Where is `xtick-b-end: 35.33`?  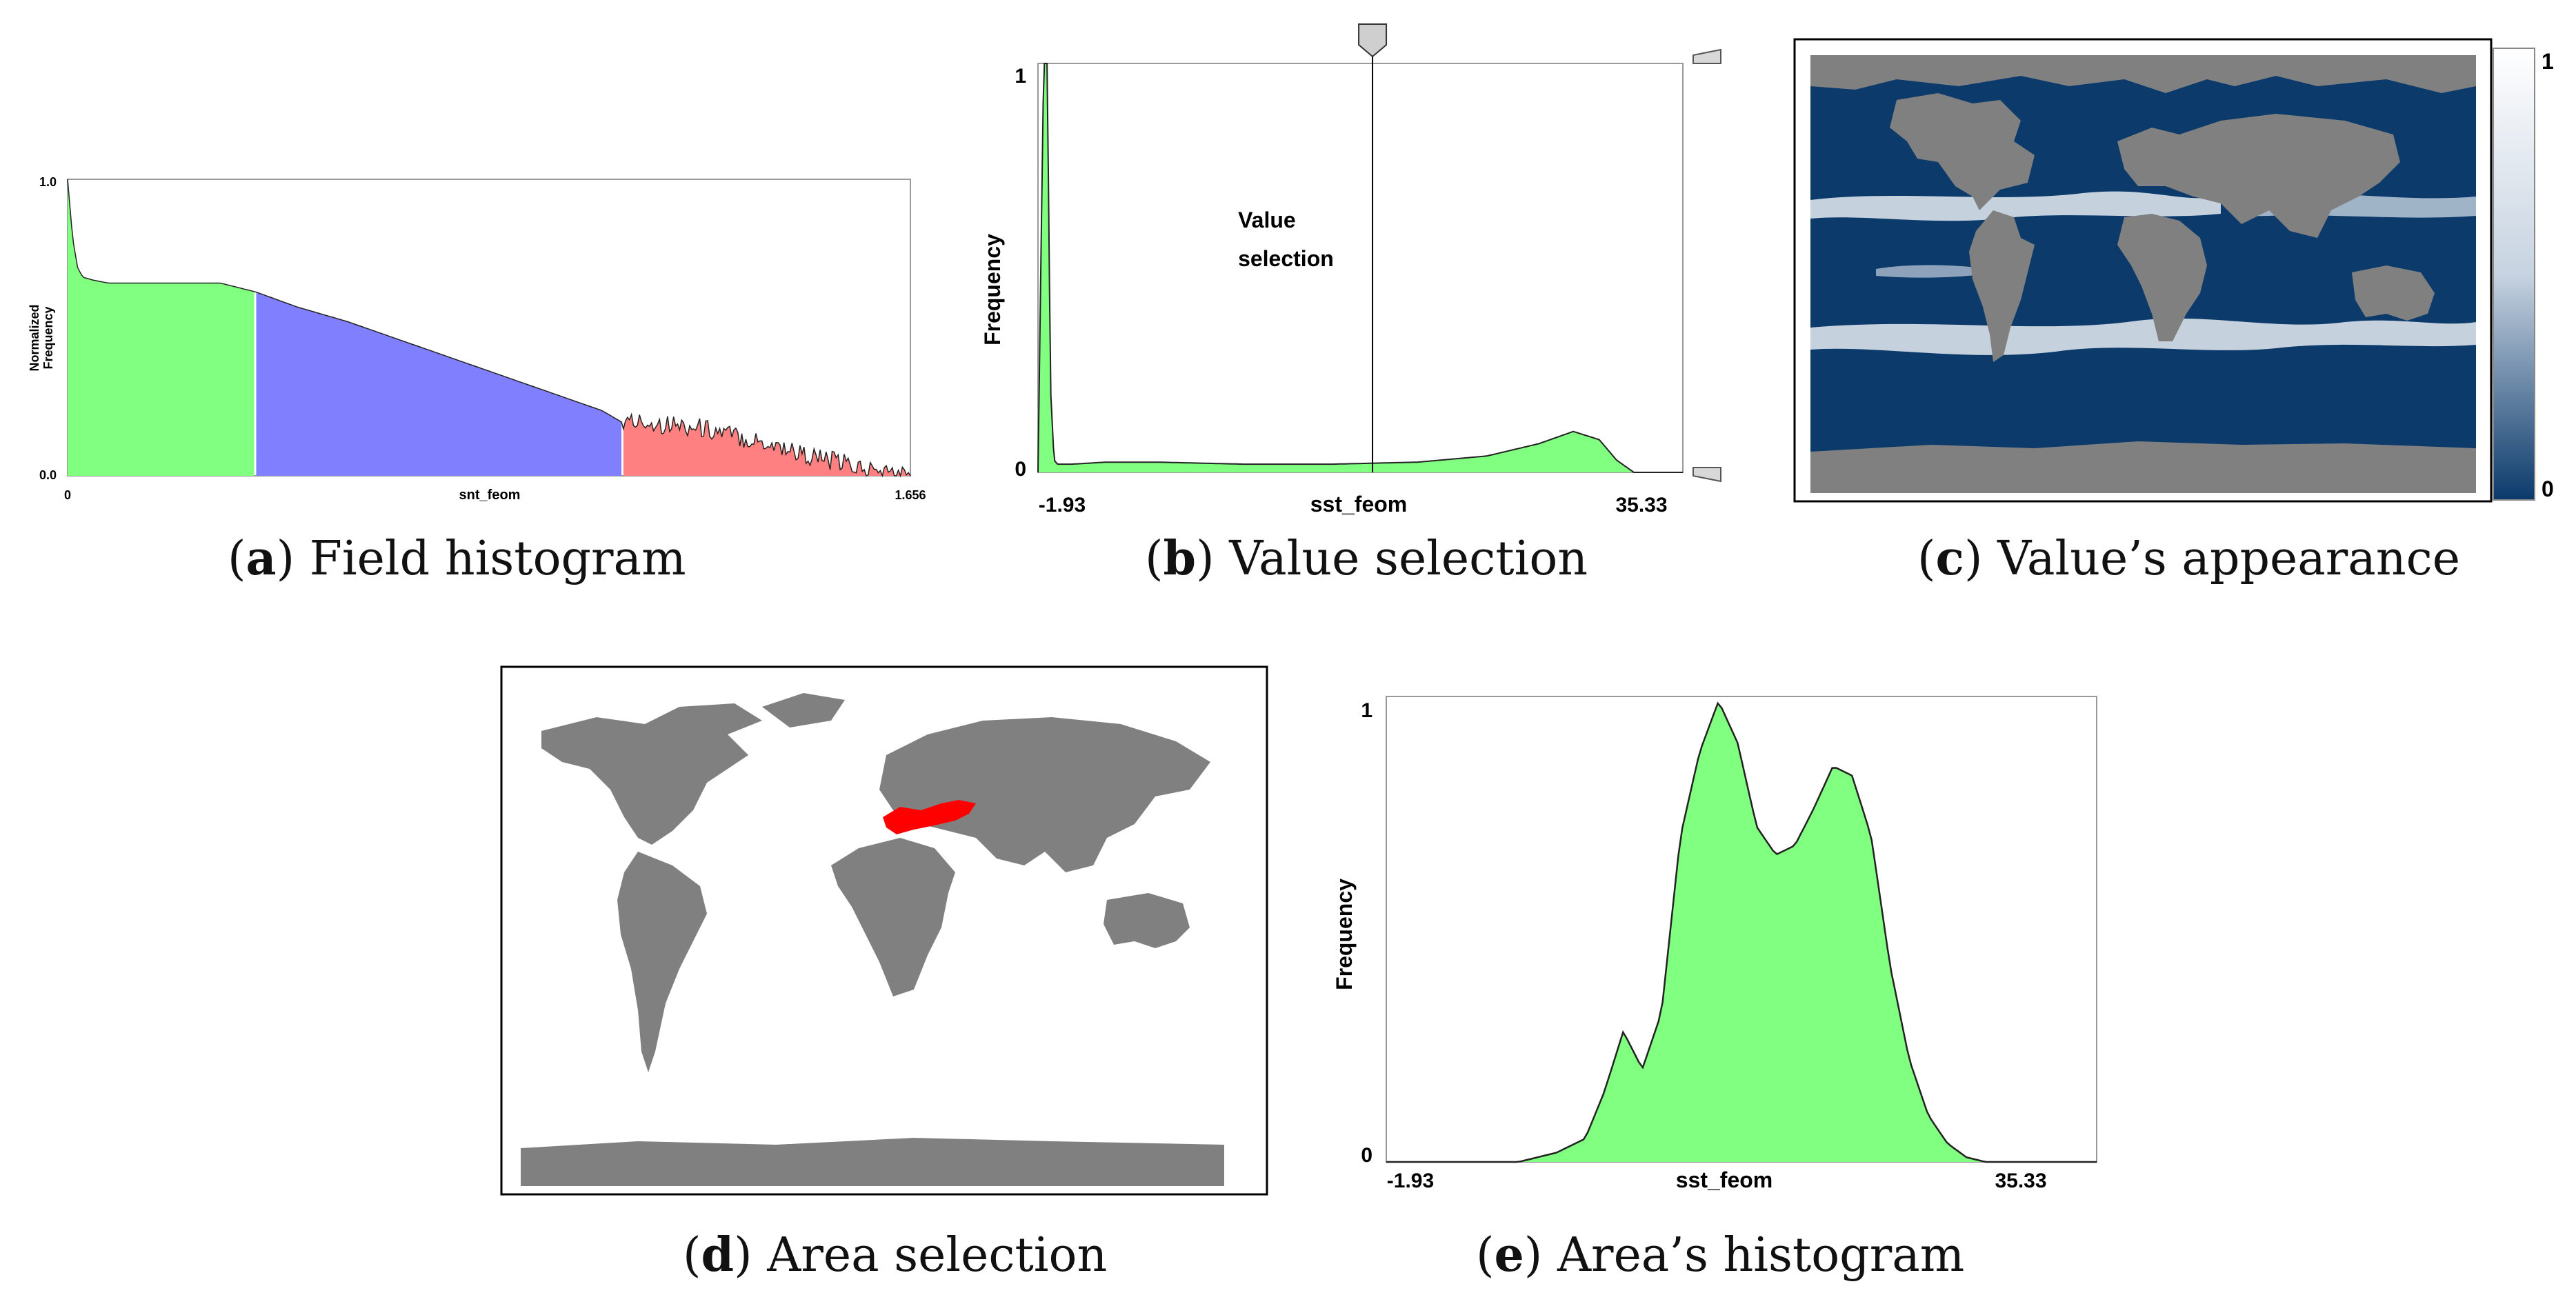 xtick-b-end: 35.33 is located at coordinates (1641, 505).